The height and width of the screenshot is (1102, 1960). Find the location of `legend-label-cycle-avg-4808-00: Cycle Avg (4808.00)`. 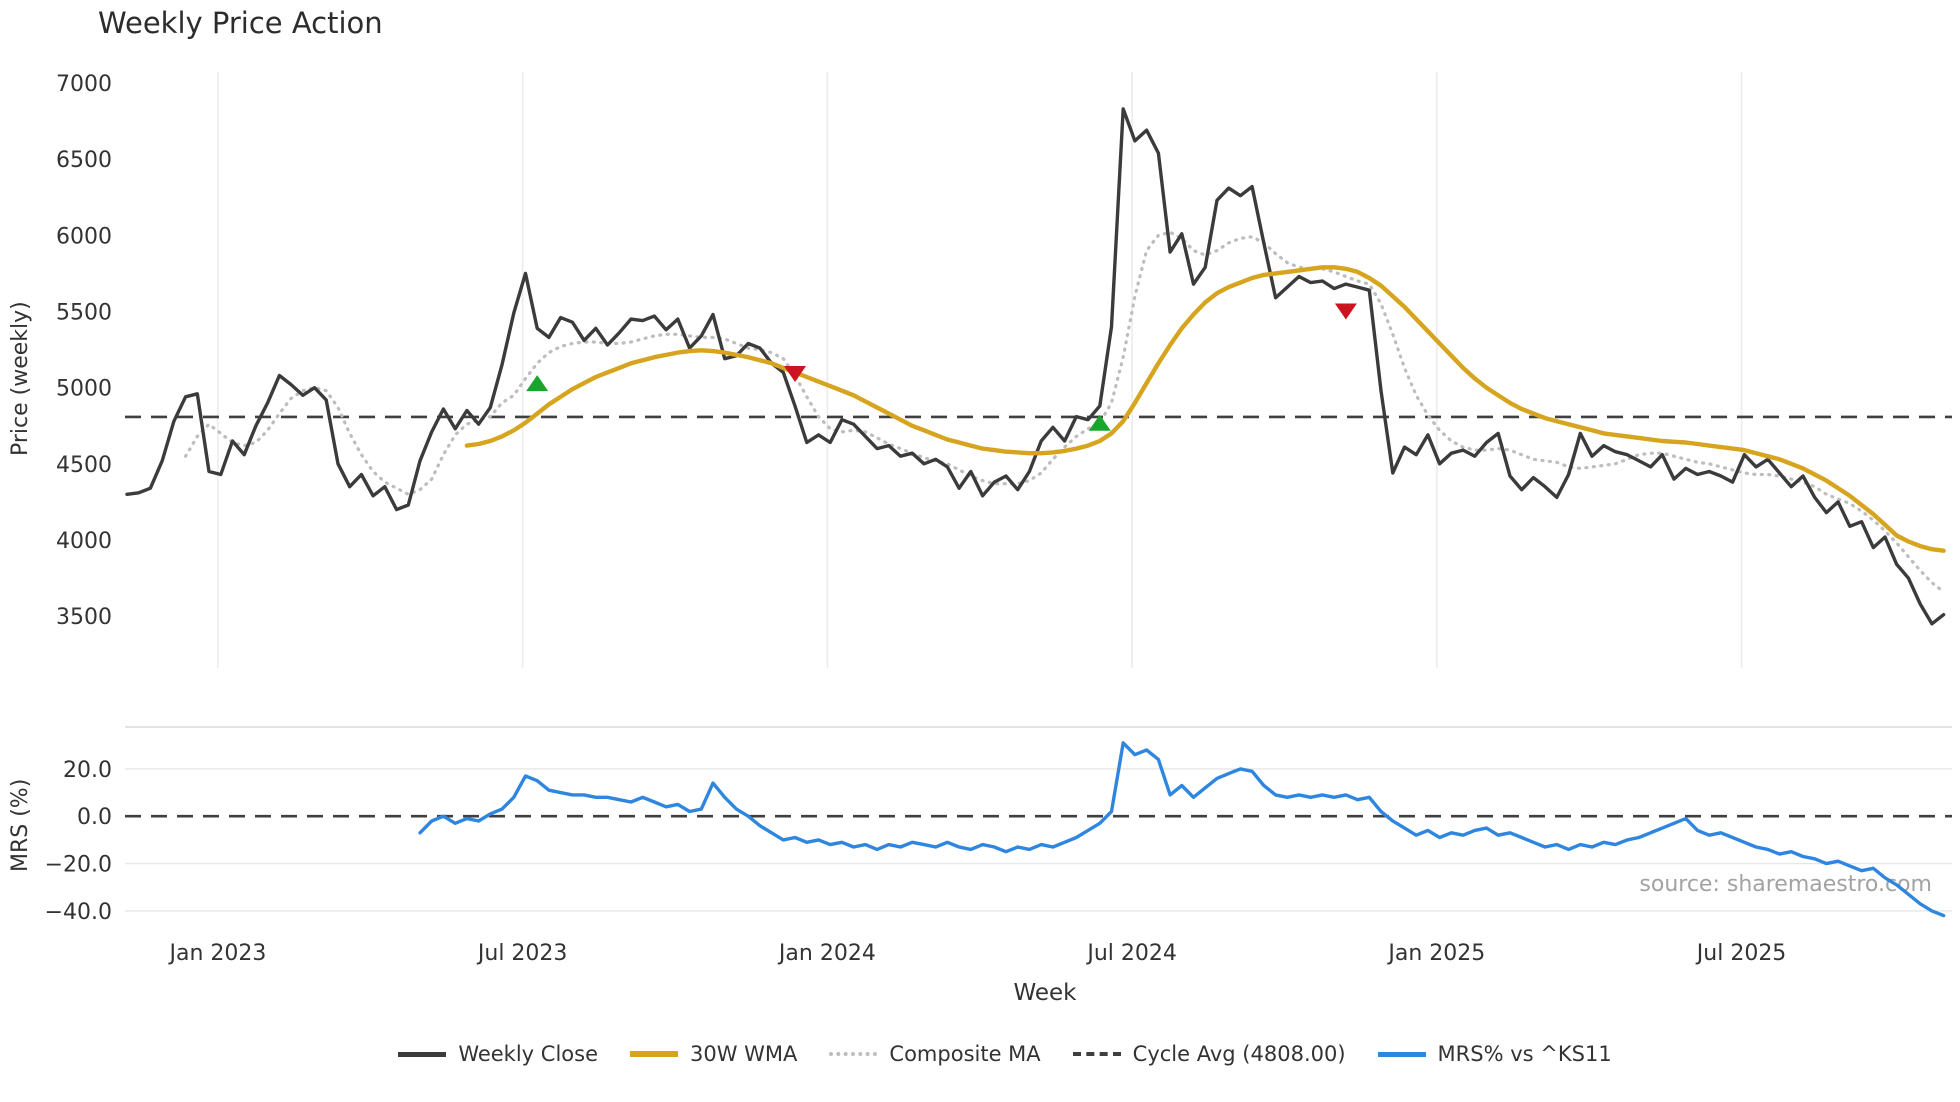

legend-label-cycle-avg-4808-00: Cycle Avg (4808.00) is located at coordinates (1239, 1054).